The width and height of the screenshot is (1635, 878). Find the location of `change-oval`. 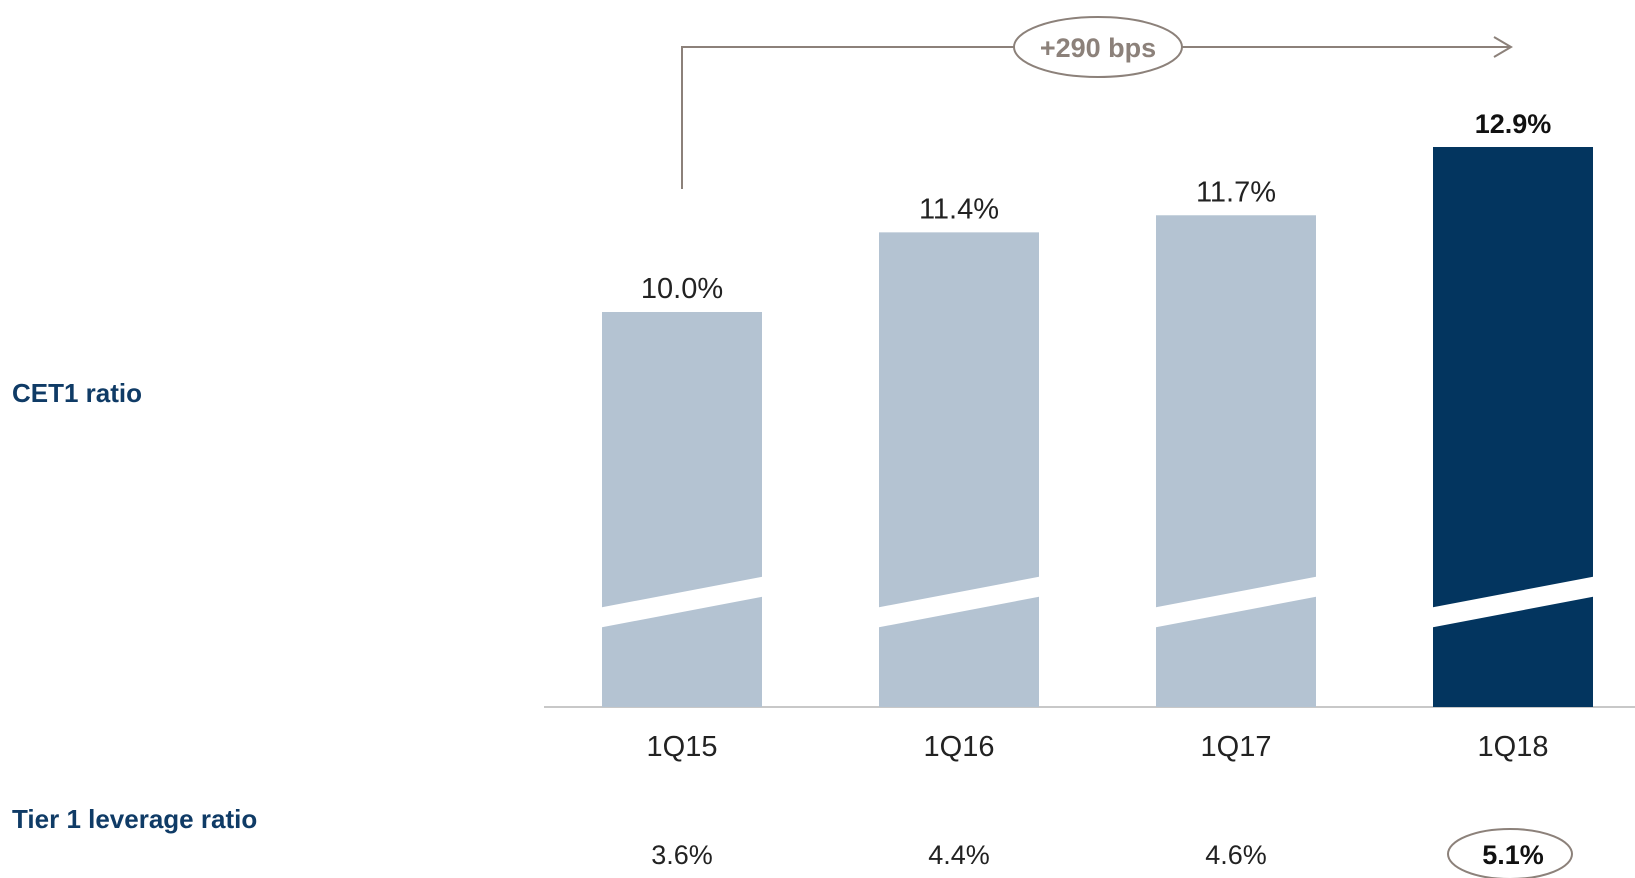

change-oval is located at coordinates (1098, 47).